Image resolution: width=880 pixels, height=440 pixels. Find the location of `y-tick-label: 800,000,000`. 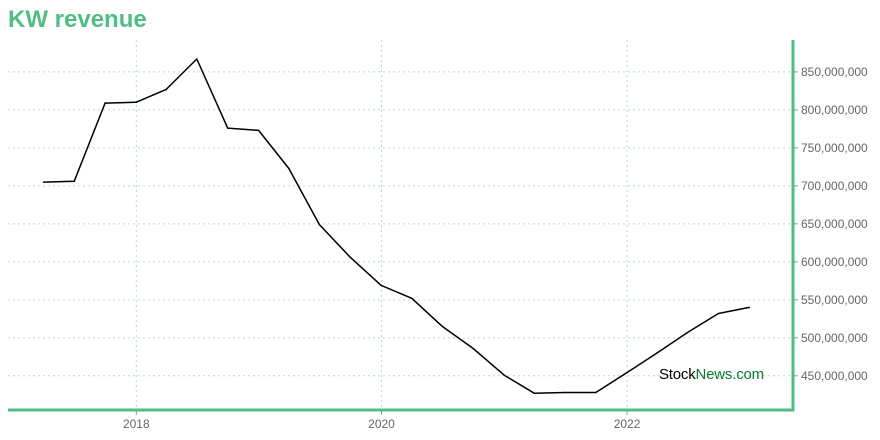

y-tick-label: 800,000,000 is located at coordinates (834, 110).